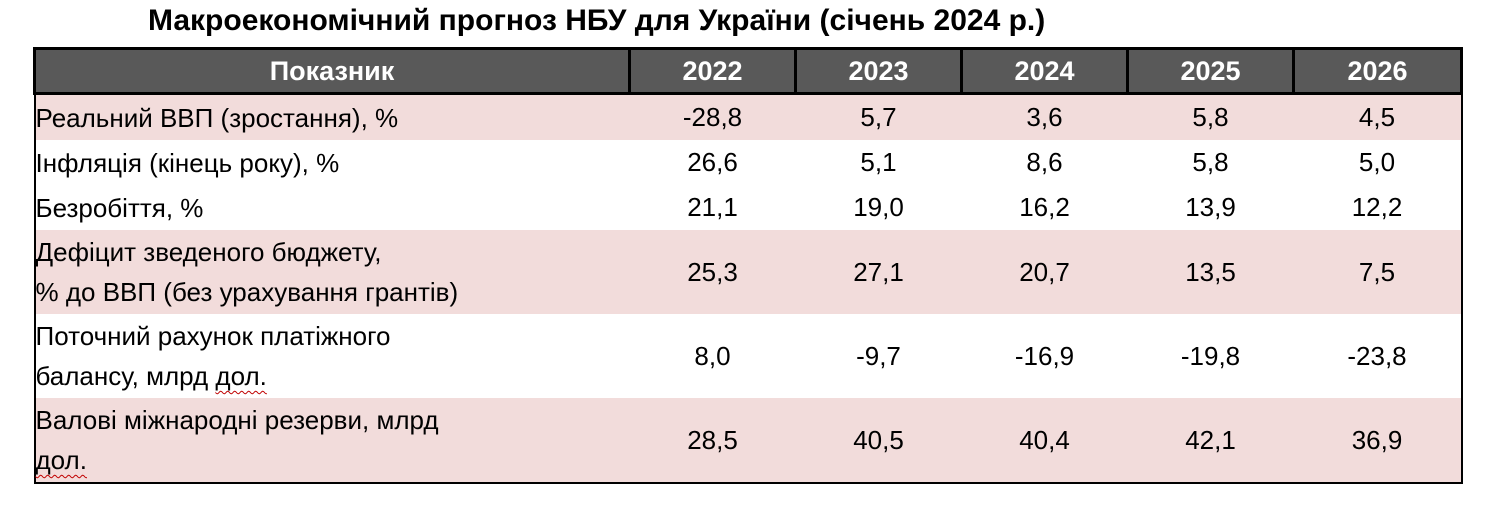 The width and height of the screenshot is (1486, 522). Describe the element at coordinates (1210, 71) in the screenshot. I see `column-header-year-2025: 2025` at that location.